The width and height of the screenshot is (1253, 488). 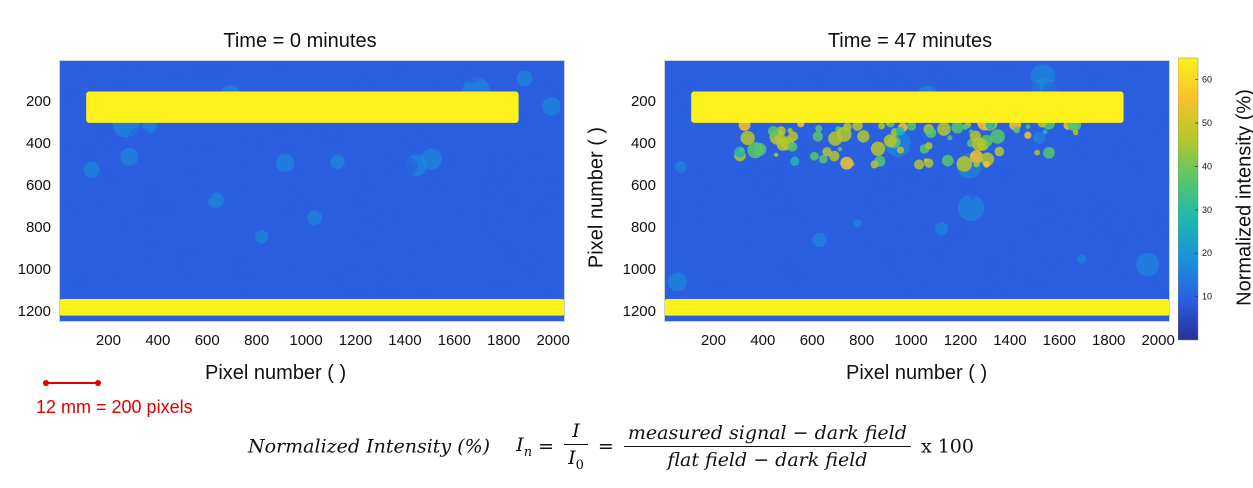 What do you see at coordinates (1207, 297) in the screenshot?
I see `colorbar-tick-label: 10` at bounding box center [1207, 297].